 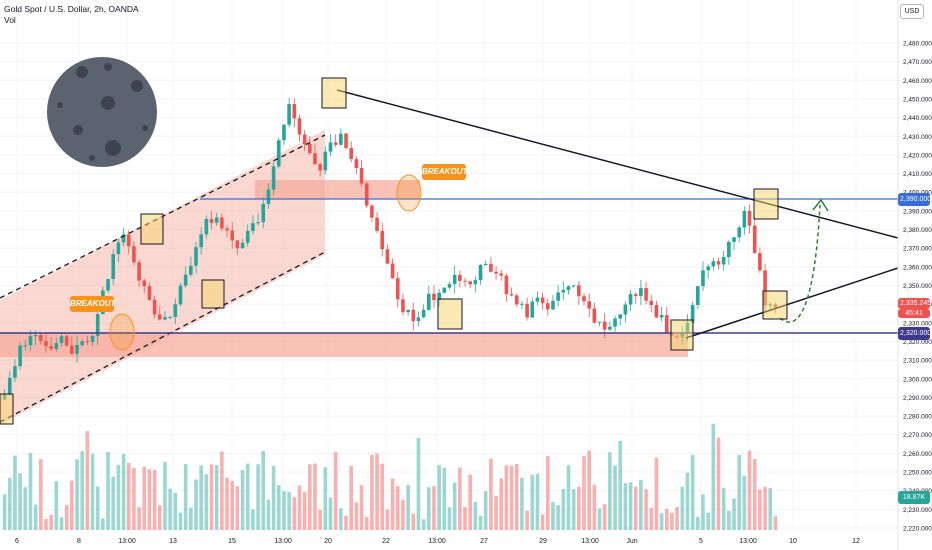 What do you see at coordinates (912, 11) in the screenshot?
I see `currency-button: USD` at bounding box center [912, 11].